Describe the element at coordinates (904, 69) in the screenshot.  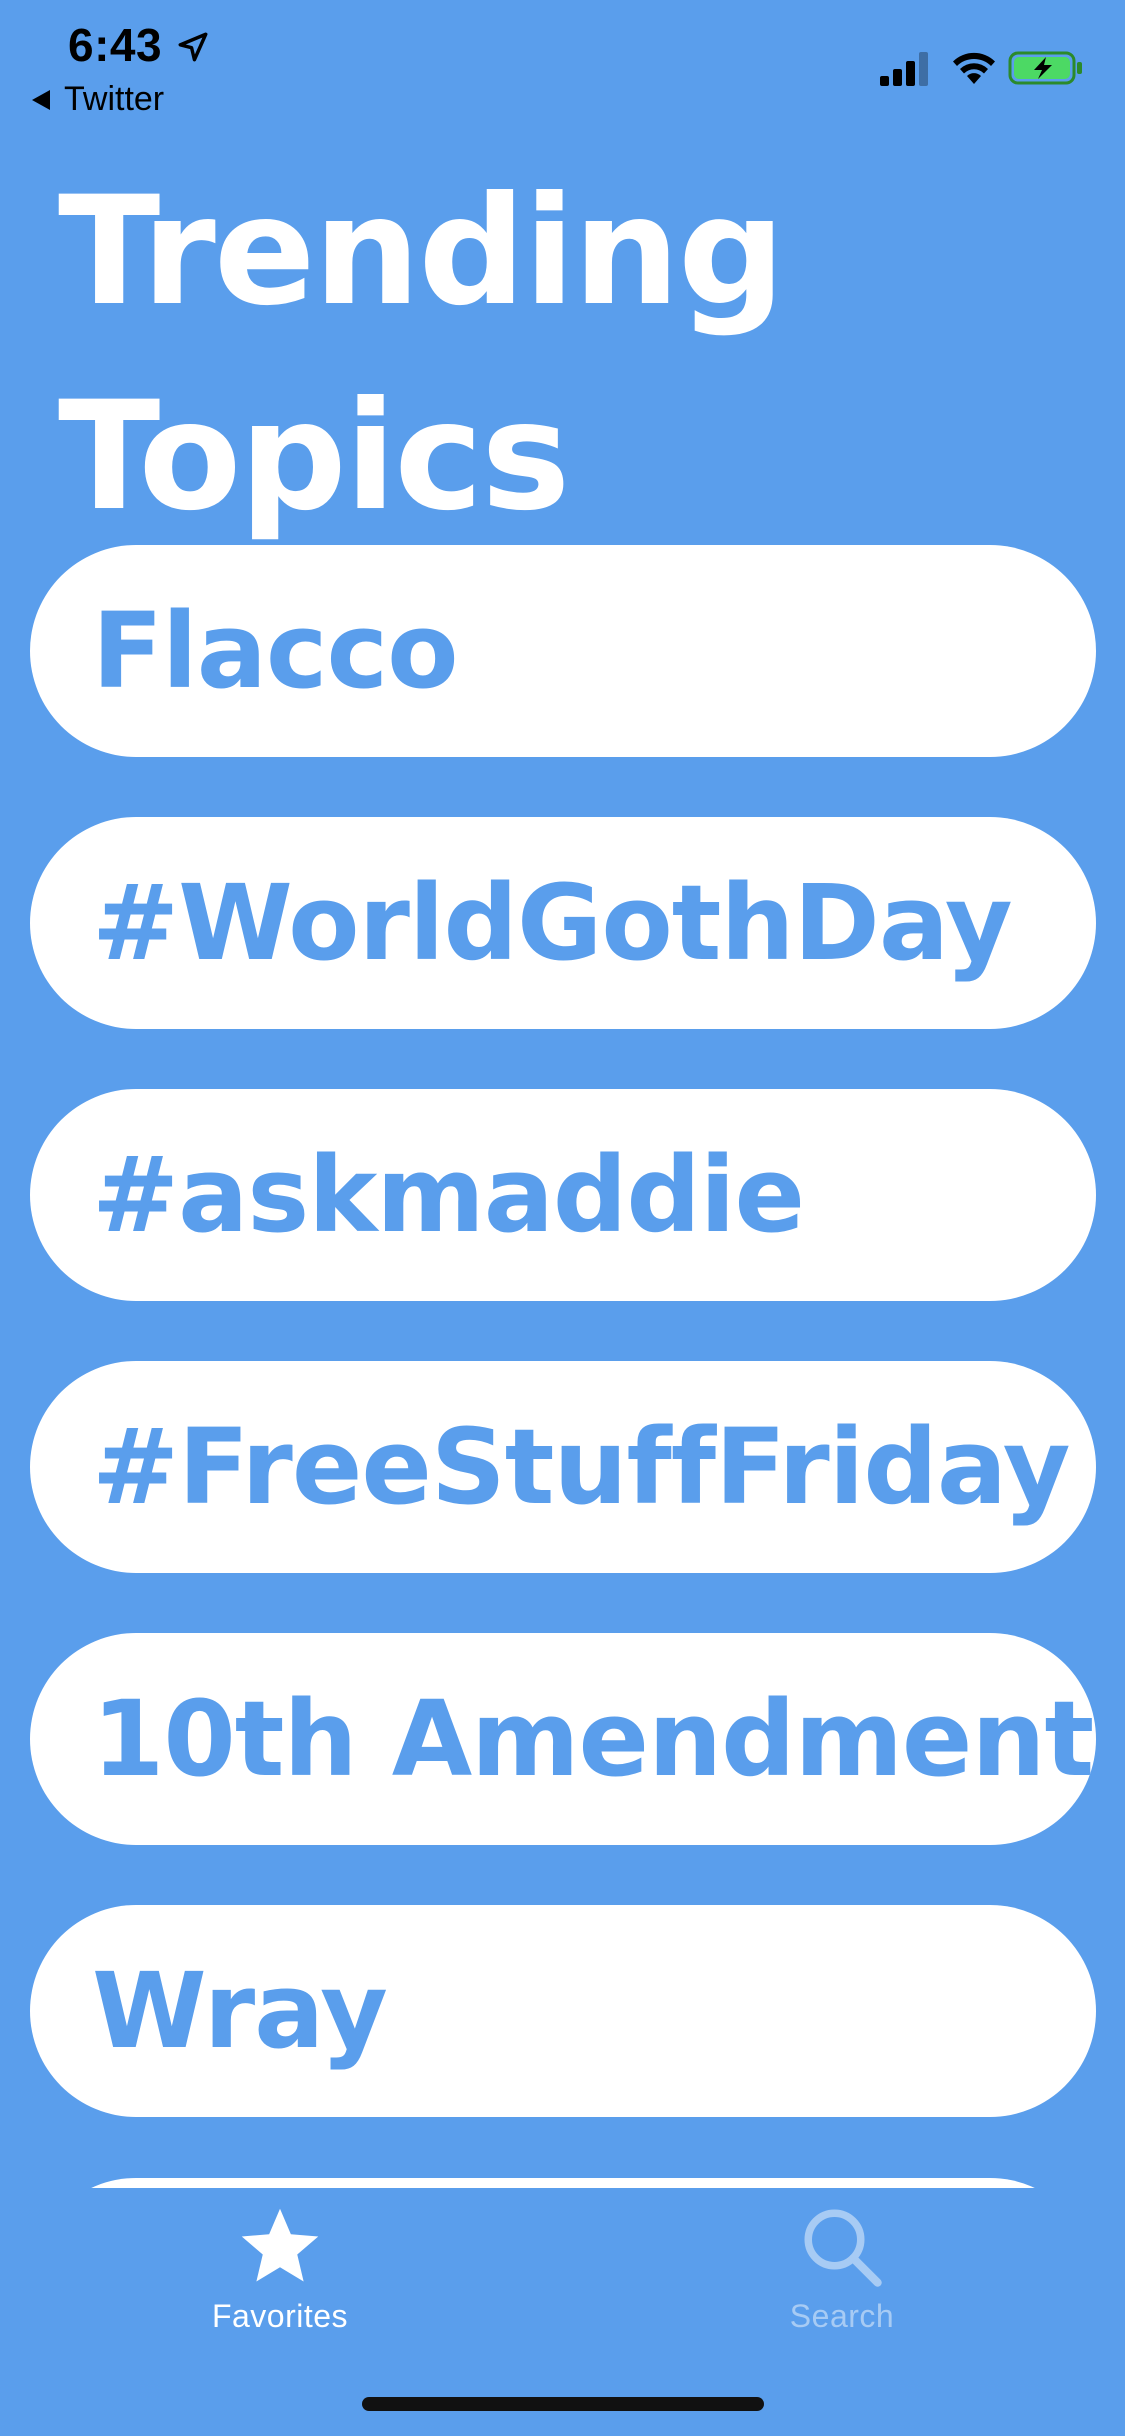
I see `cellular-signal-icon` at that location.